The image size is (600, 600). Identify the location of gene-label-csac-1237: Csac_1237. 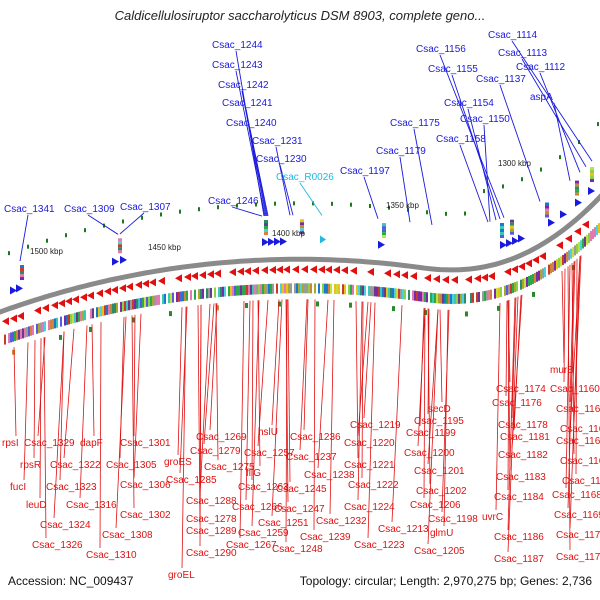
(311, 457).